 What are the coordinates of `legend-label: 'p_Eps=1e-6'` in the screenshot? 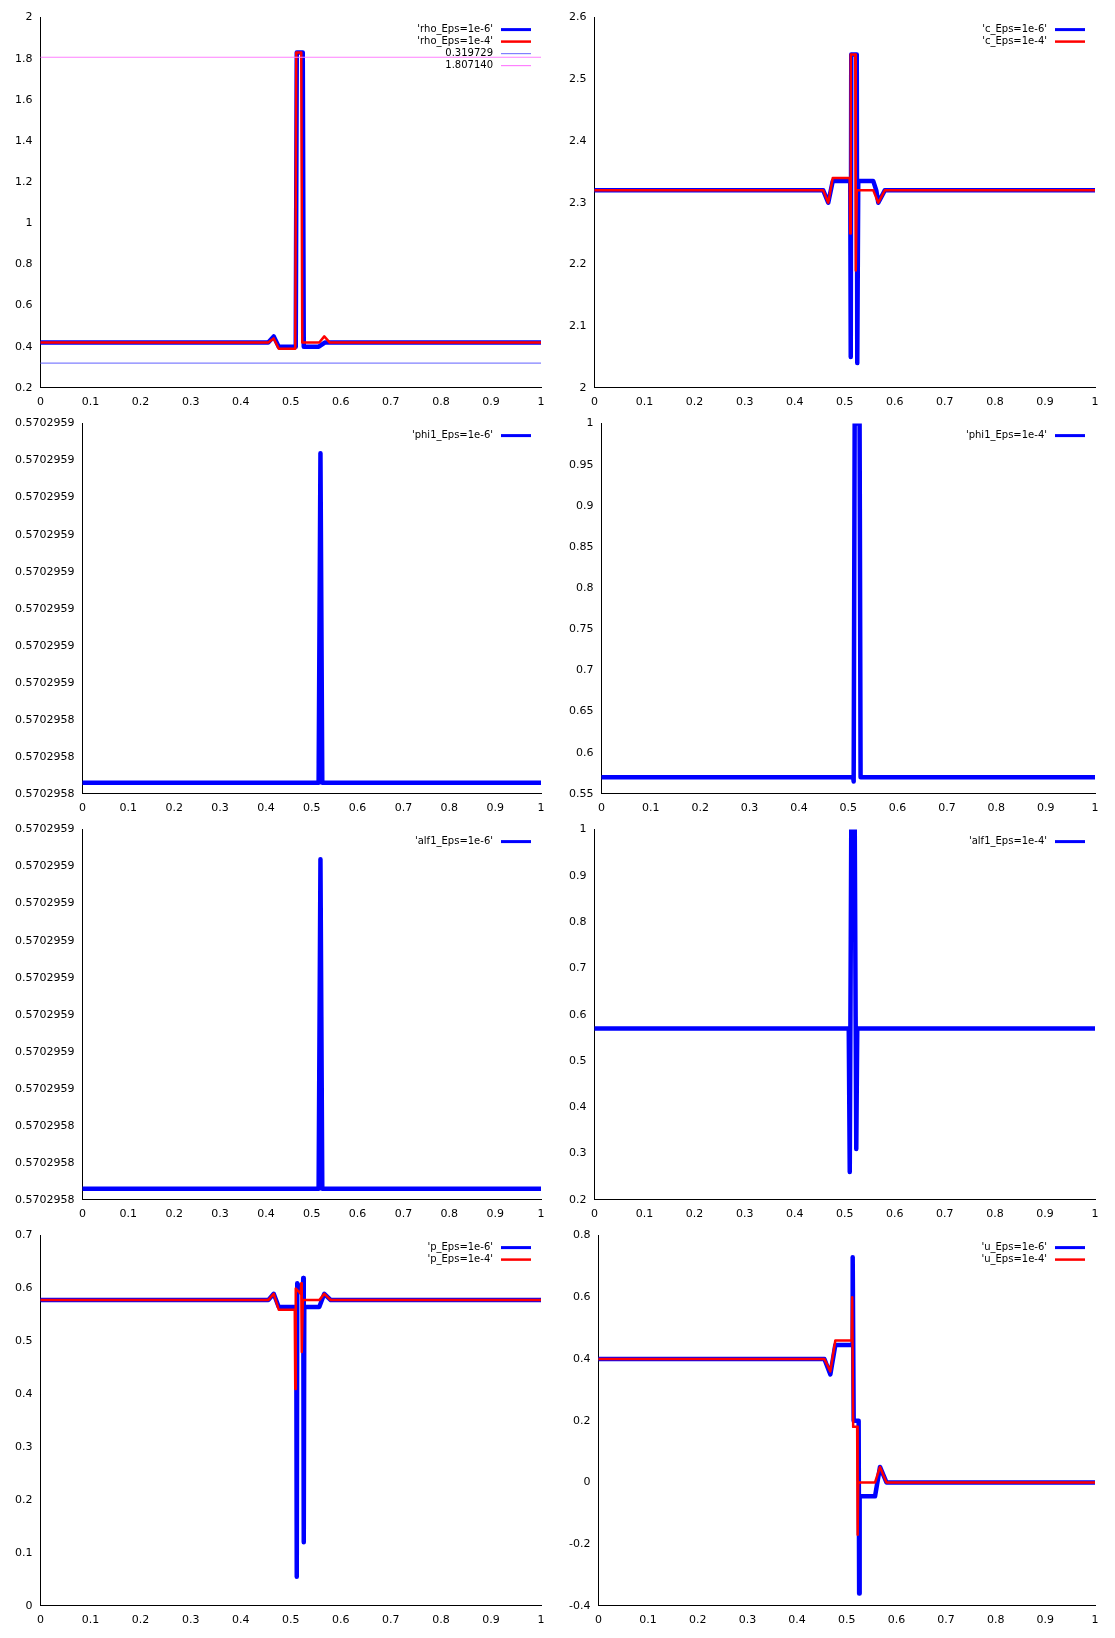 It's located at (460, 1247).